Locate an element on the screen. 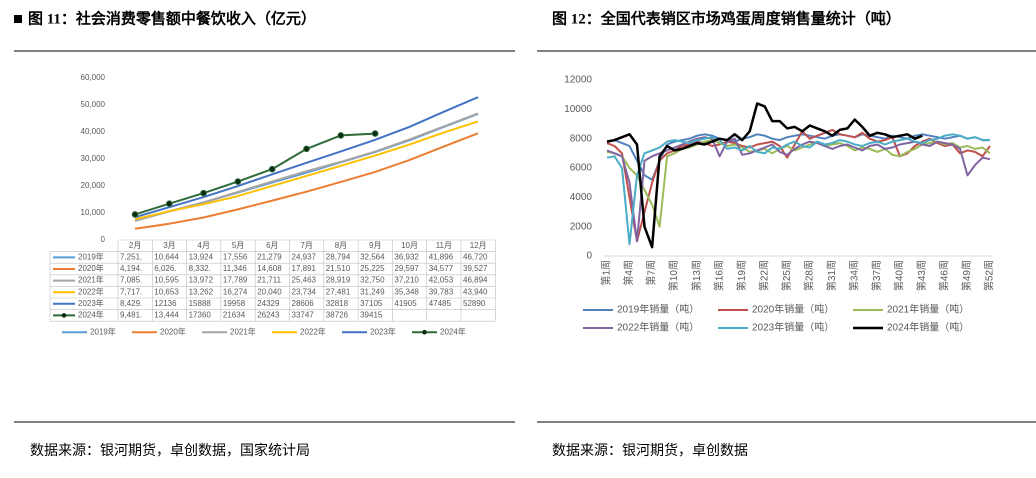 This screenshot has height=478, width=1036. table-cell: 15888 is located at coordinates (200, 303).